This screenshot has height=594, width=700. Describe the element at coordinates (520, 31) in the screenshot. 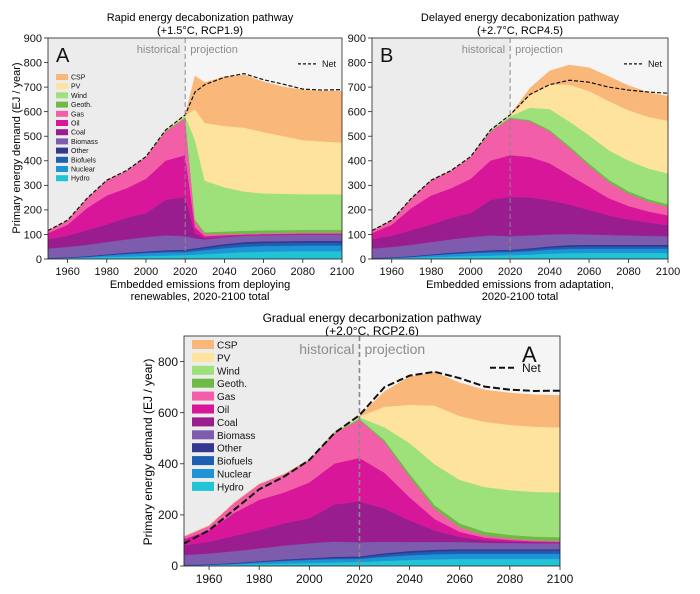

I see `panel-subtitle: (+2.7°C, RCP4.5)` at that location.